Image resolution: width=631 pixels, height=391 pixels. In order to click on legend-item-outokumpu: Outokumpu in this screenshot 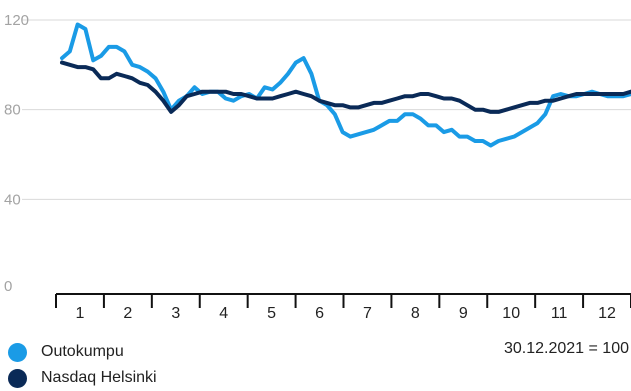, I will do `click(82, 352)`.